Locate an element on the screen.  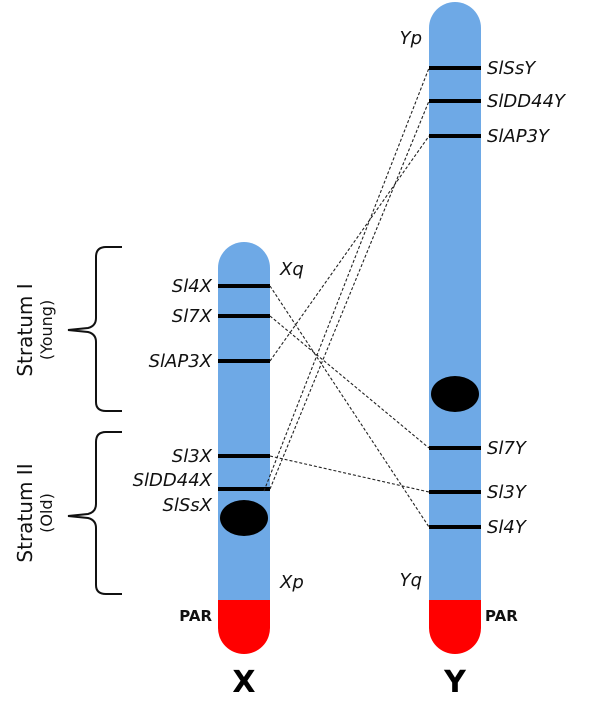
x-gene-labels: Sl4X Sl7X SlAP3X Sl3X SlDD44X SlSsX is located at coordinates (173, 396).